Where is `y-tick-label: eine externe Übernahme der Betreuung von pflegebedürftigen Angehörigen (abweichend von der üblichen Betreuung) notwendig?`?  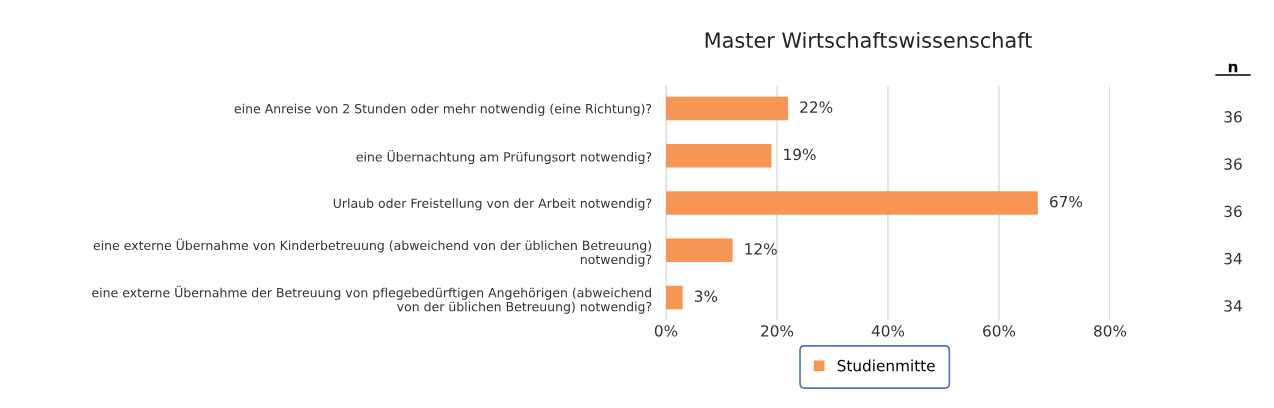
y-tick-label: eine externe Übernahme der Betreuung von pflegebedürftigen Angehörigen (abweichend von der üblichen Betreuung) notwendig? is located at coordinates (372, 299).